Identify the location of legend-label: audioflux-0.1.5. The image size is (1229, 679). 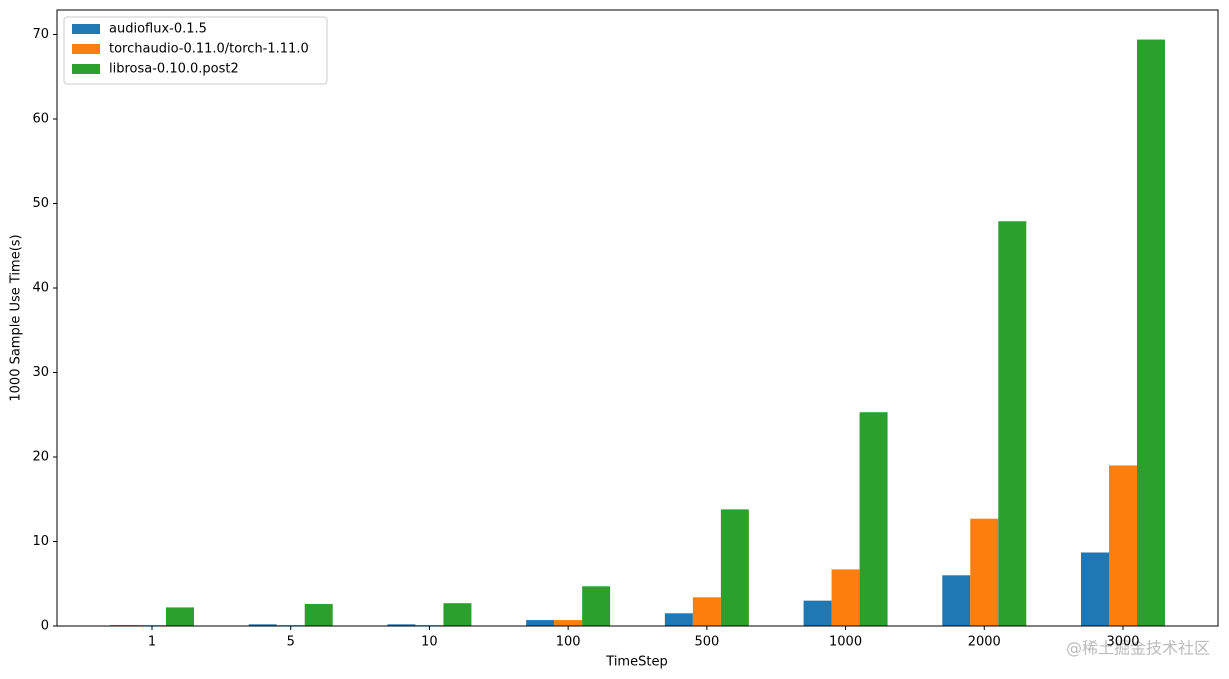
(158, 29).